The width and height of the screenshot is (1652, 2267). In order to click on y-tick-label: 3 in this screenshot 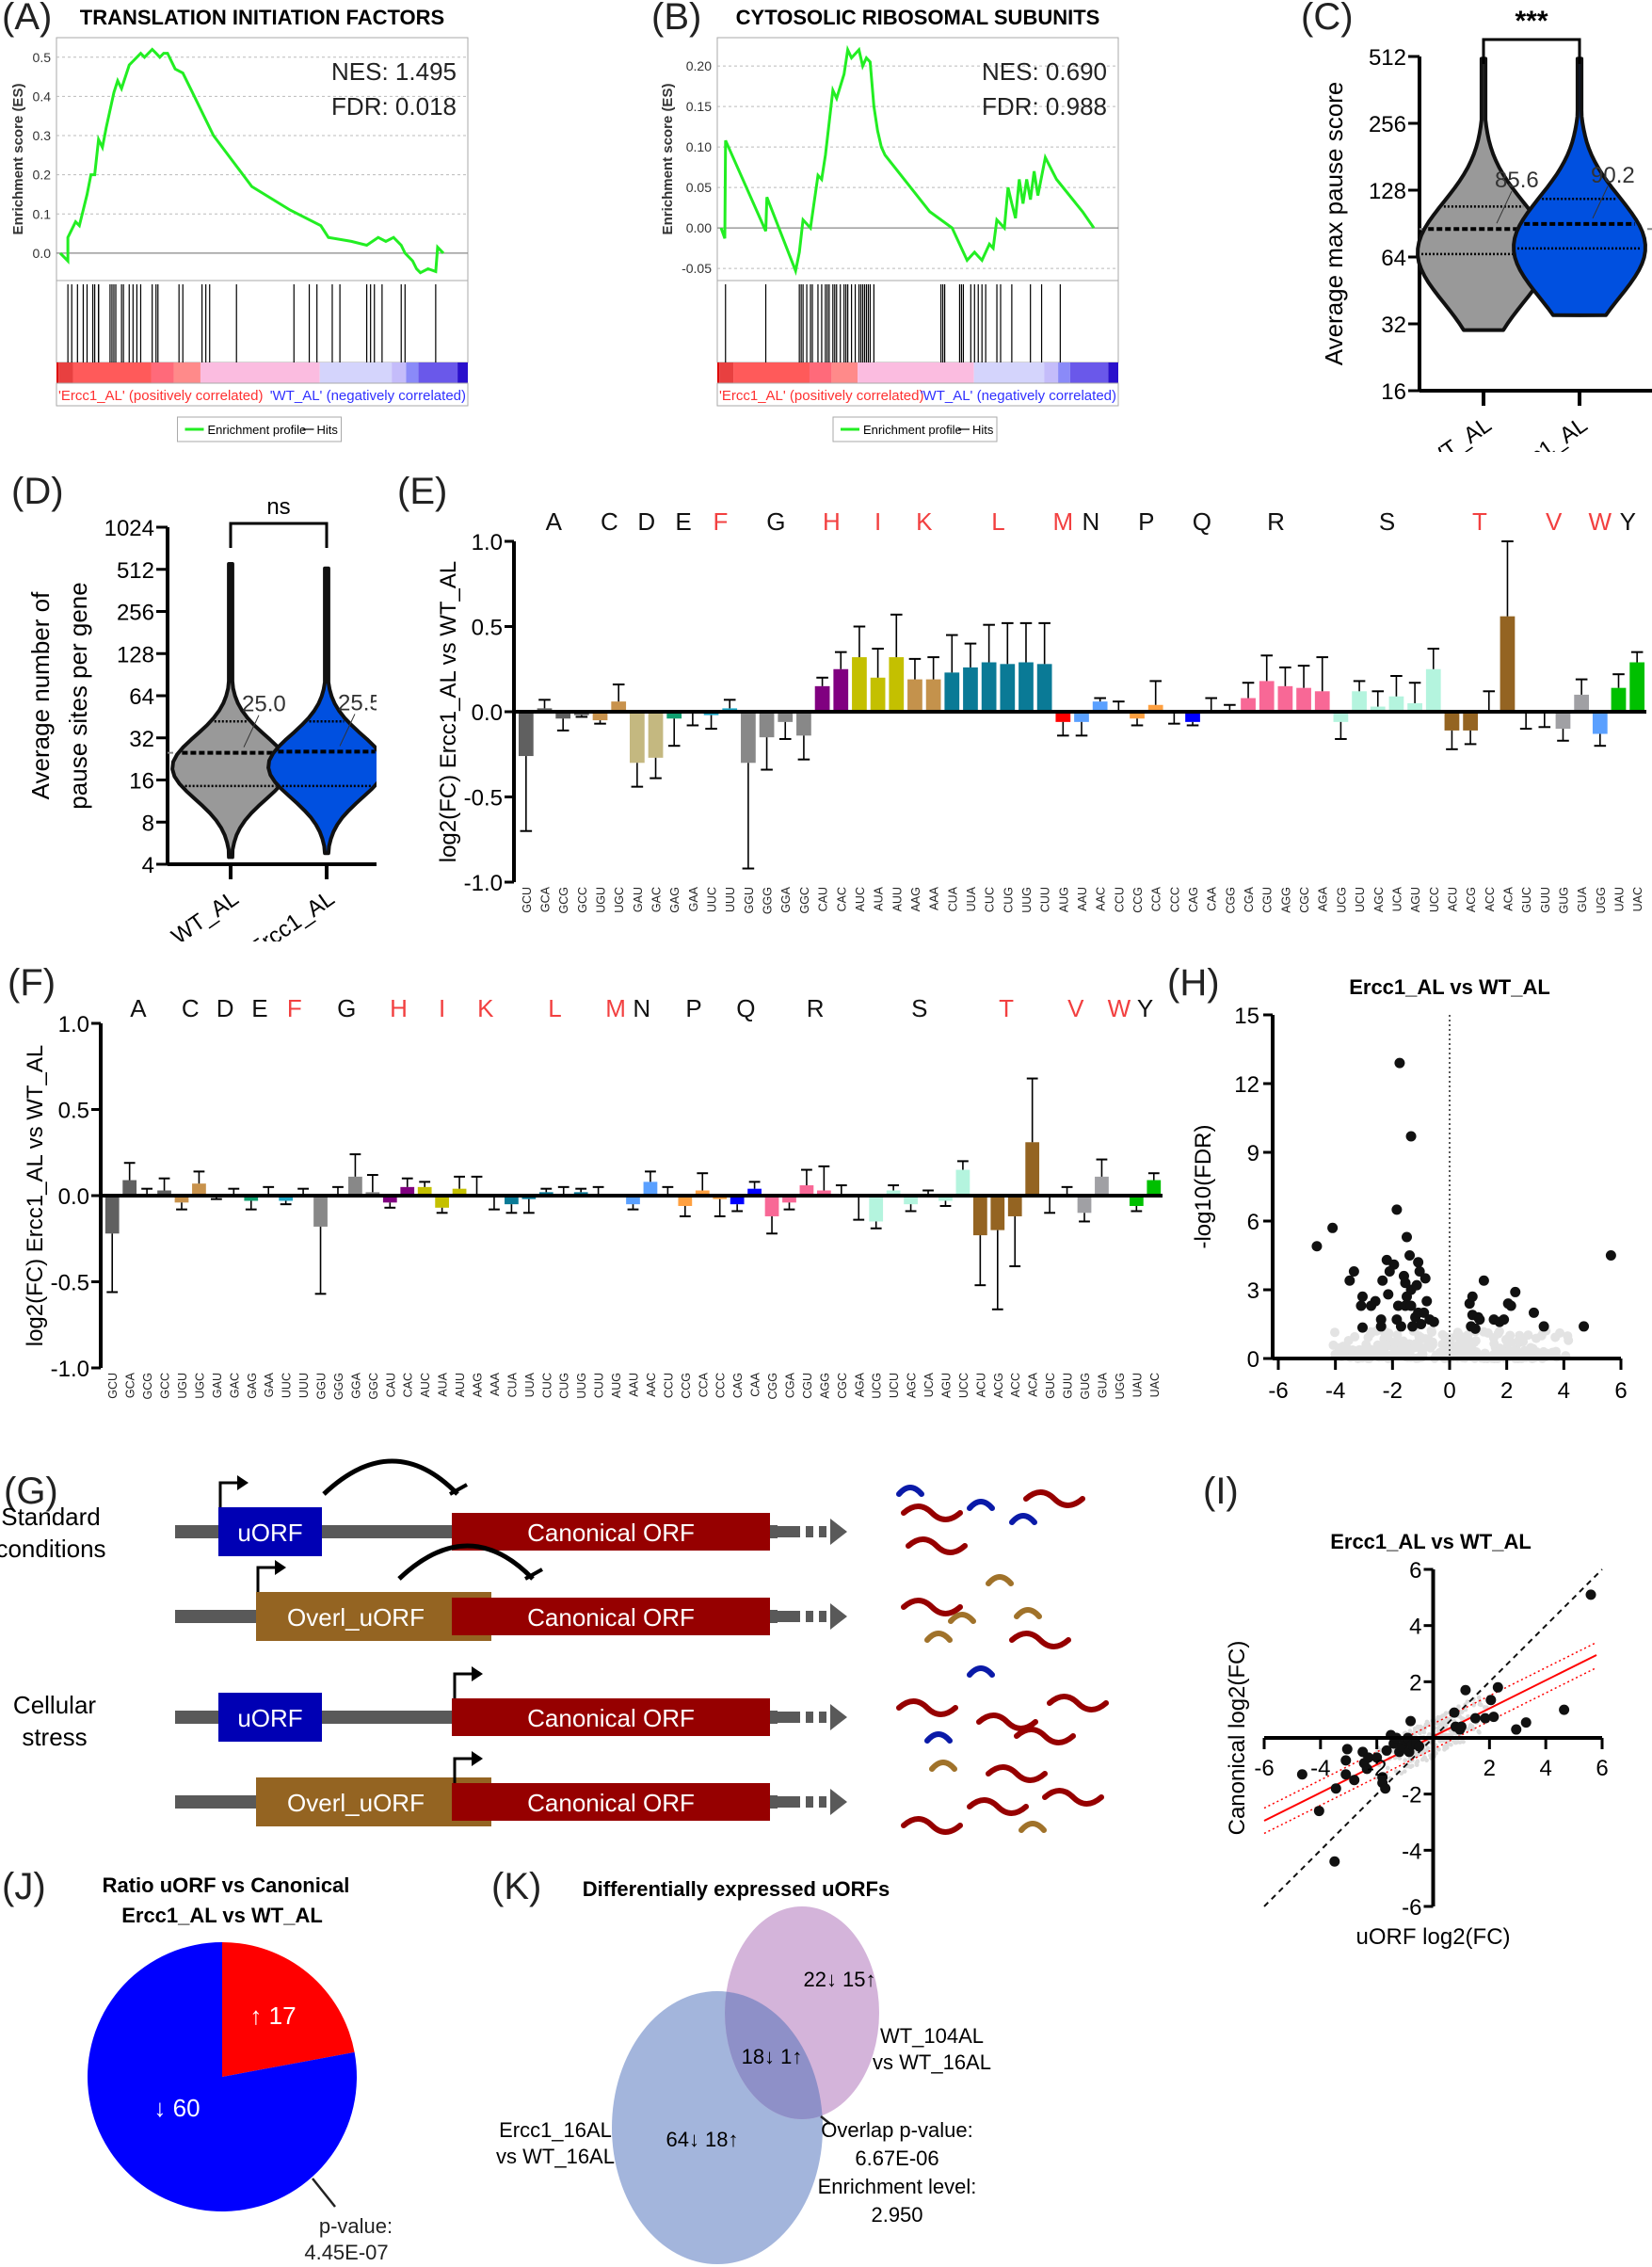, I will do `click(1253, 1291)`.